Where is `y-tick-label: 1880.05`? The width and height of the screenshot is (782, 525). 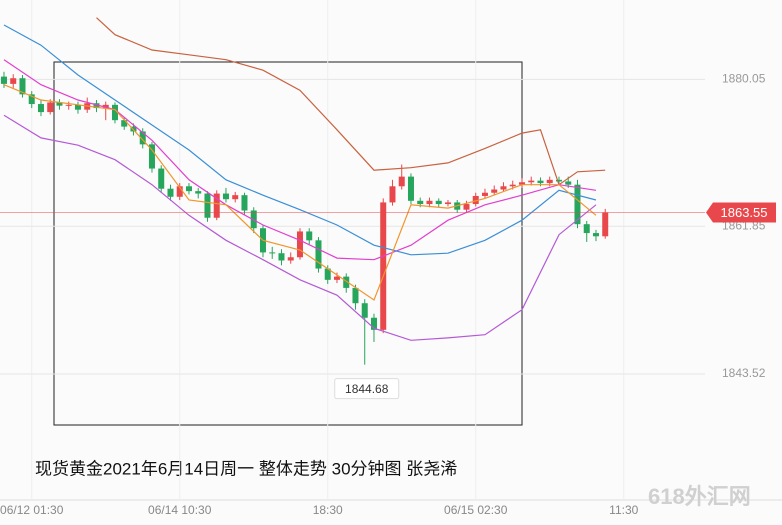 y-tick-label: 1880.05 is located at coordinates (744, 79).